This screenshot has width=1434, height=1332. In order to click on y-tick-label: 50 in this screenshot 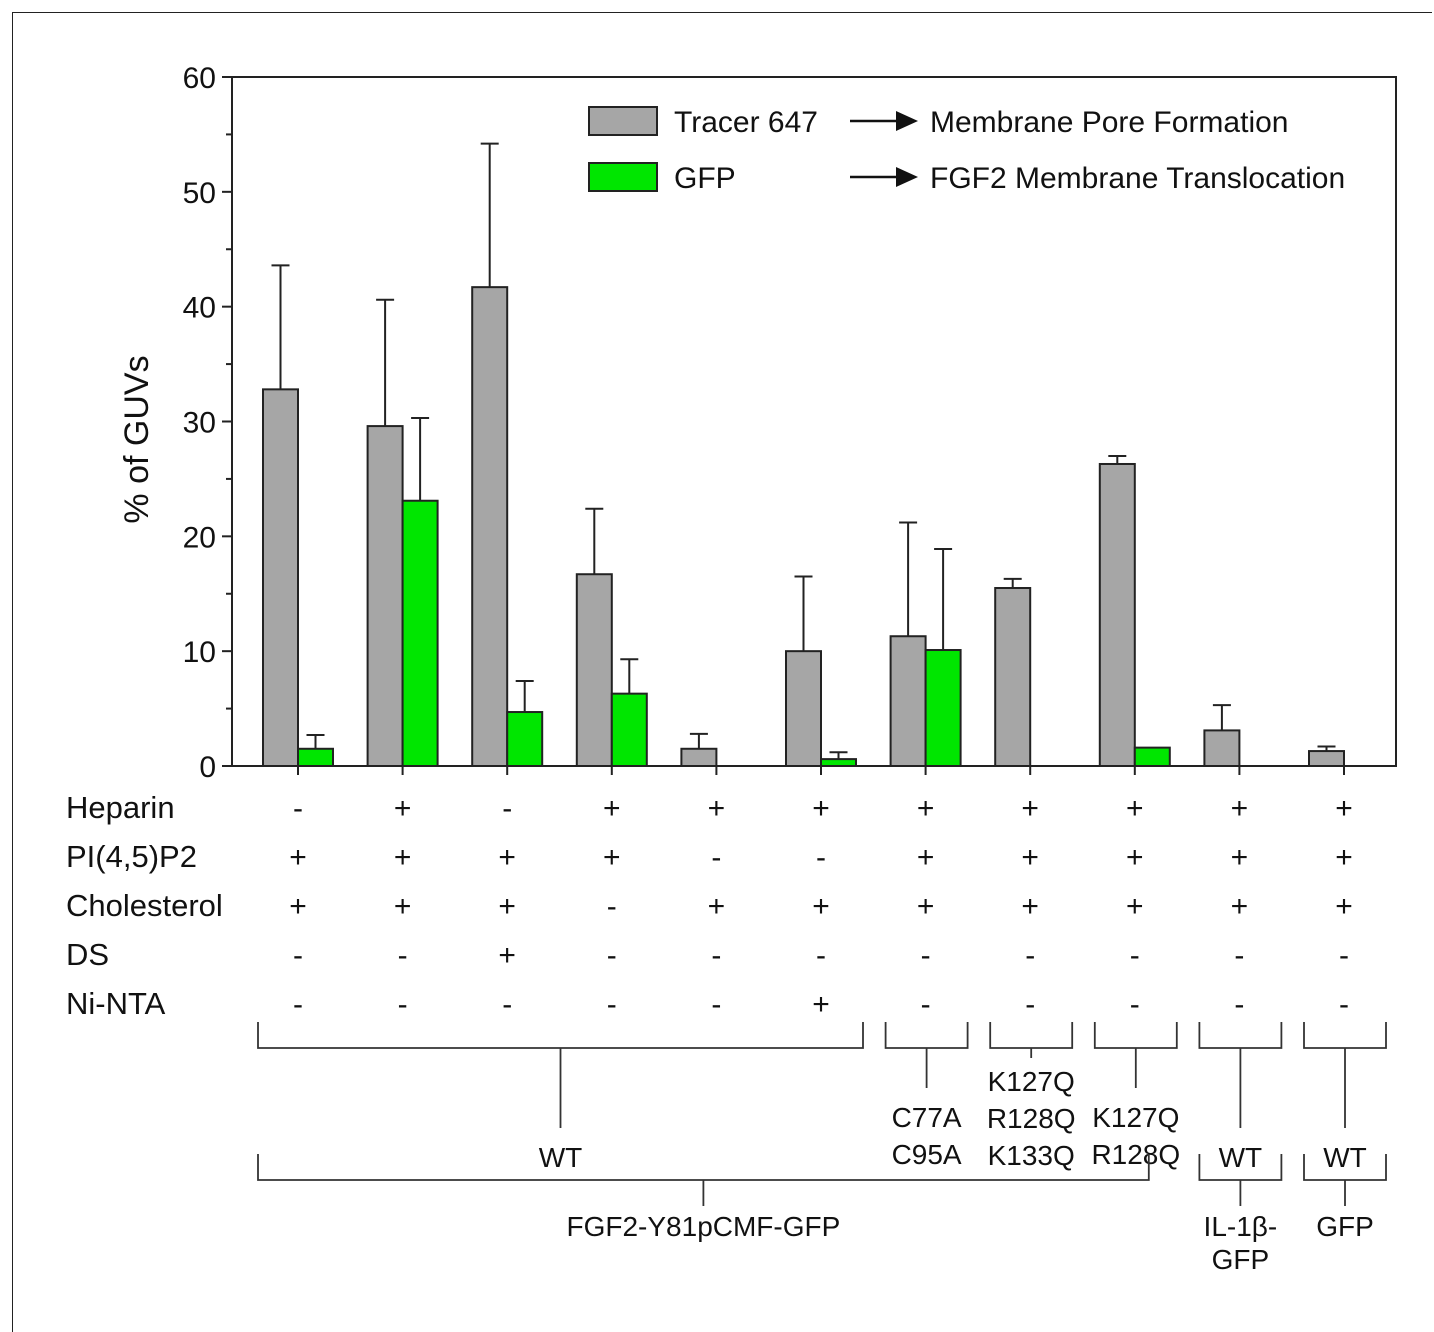, I will do `click(199, 193)`.